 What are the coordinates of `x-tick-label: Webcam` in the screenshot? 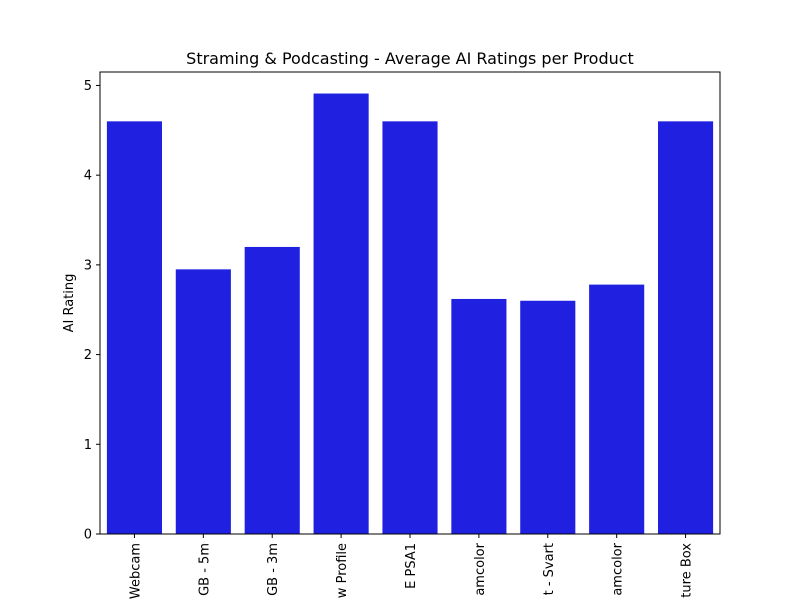 It's located at (135, 571).